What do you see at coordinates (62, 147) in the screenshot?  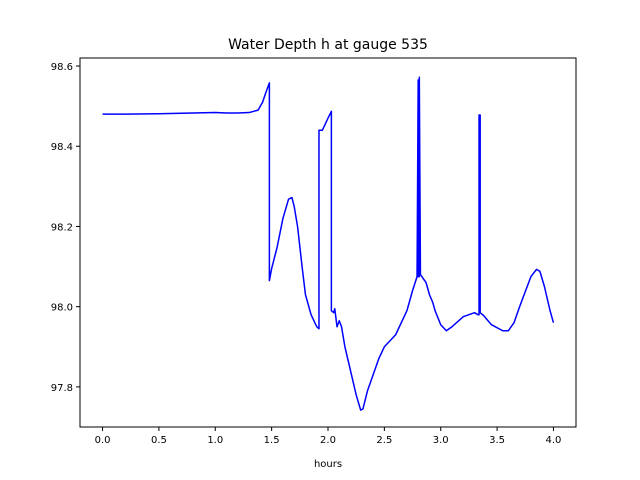 I see `y-tick-label: 98.4` at bounding box center [62, 147].